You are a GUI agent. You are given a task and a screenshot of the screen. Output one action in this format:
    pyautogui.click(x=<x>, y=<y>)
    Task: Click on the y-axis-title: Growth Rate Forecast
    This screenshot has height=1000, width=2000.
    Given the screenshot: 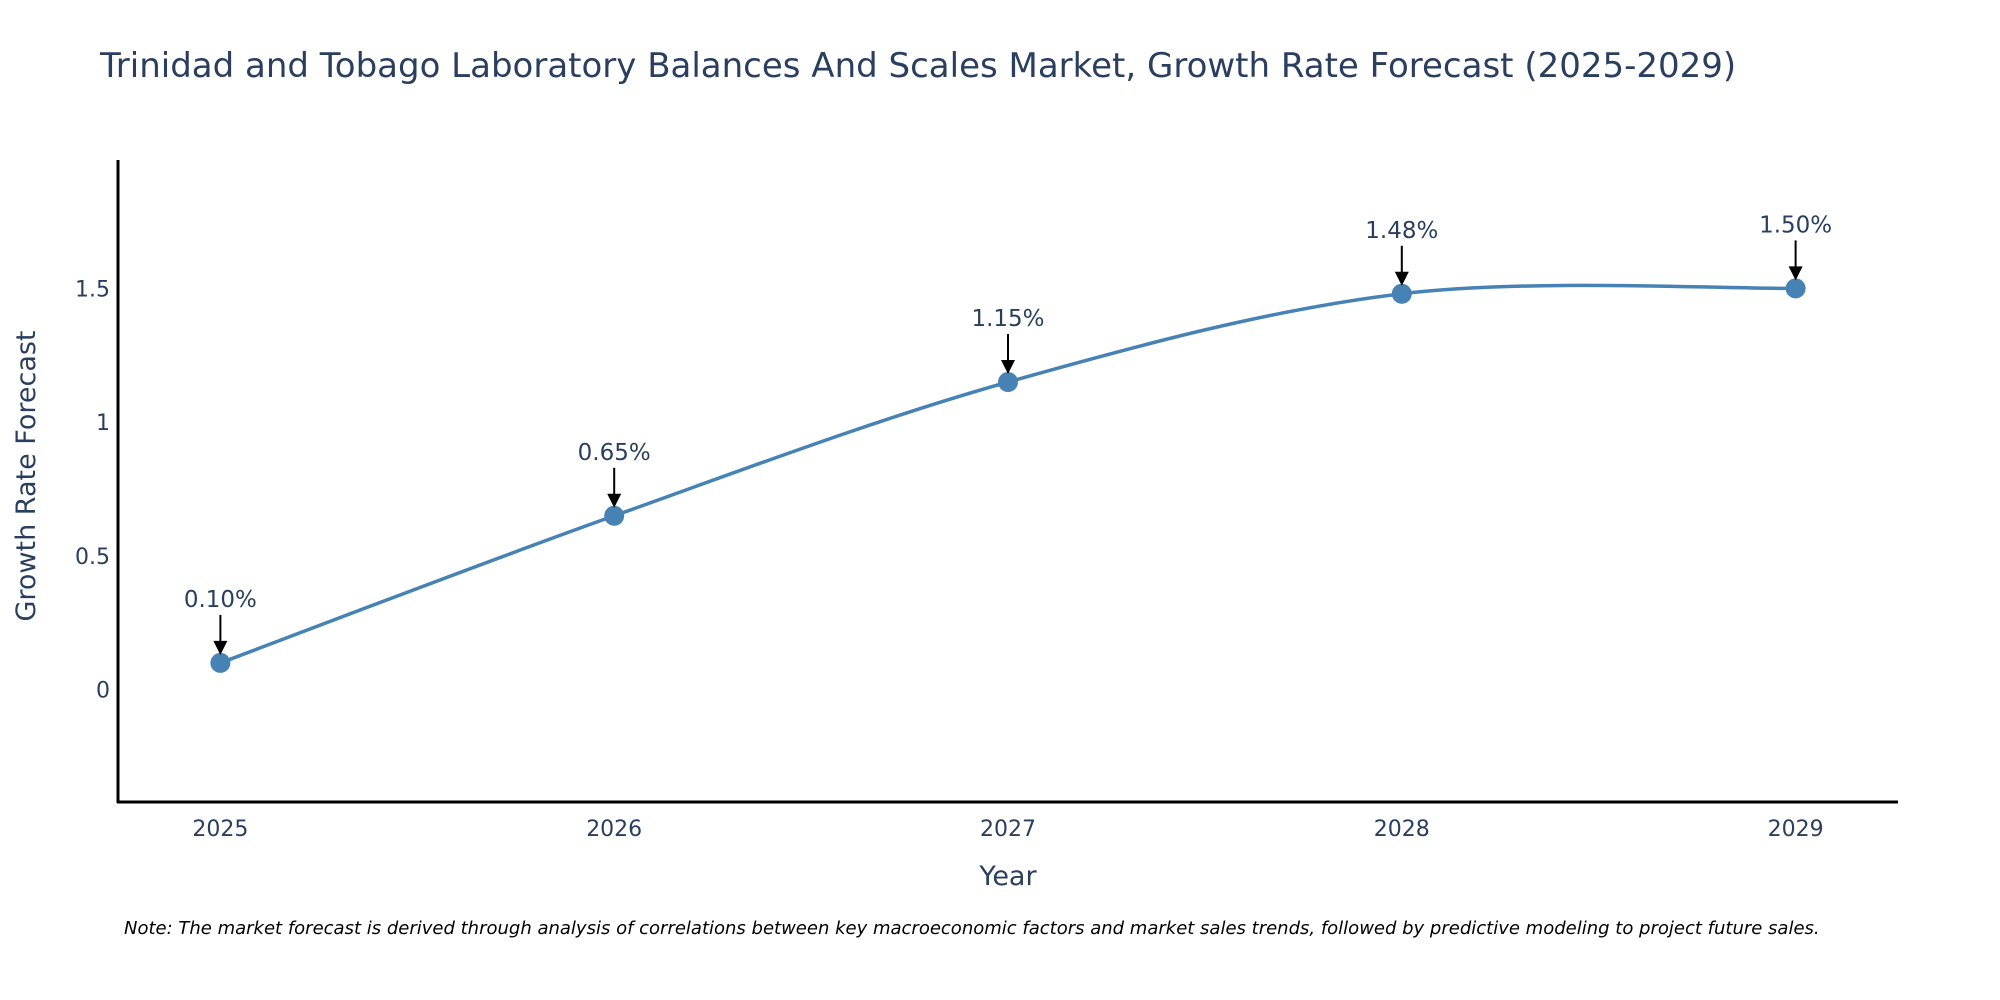 What is the action you would take?
    pyautogui.click(x=26, y=475)
    